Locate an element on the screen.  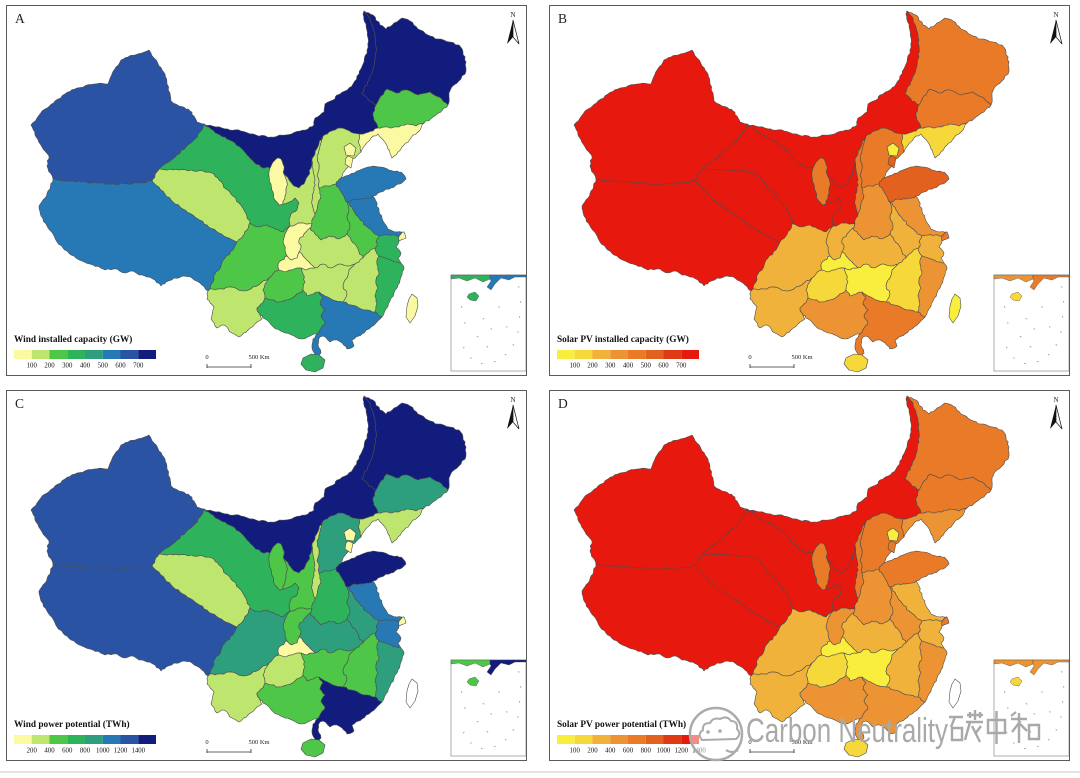
svg-text:Solar PV installed capacity (G: Solar PV installed capacity (GW) is located at coordinates (623, 339).